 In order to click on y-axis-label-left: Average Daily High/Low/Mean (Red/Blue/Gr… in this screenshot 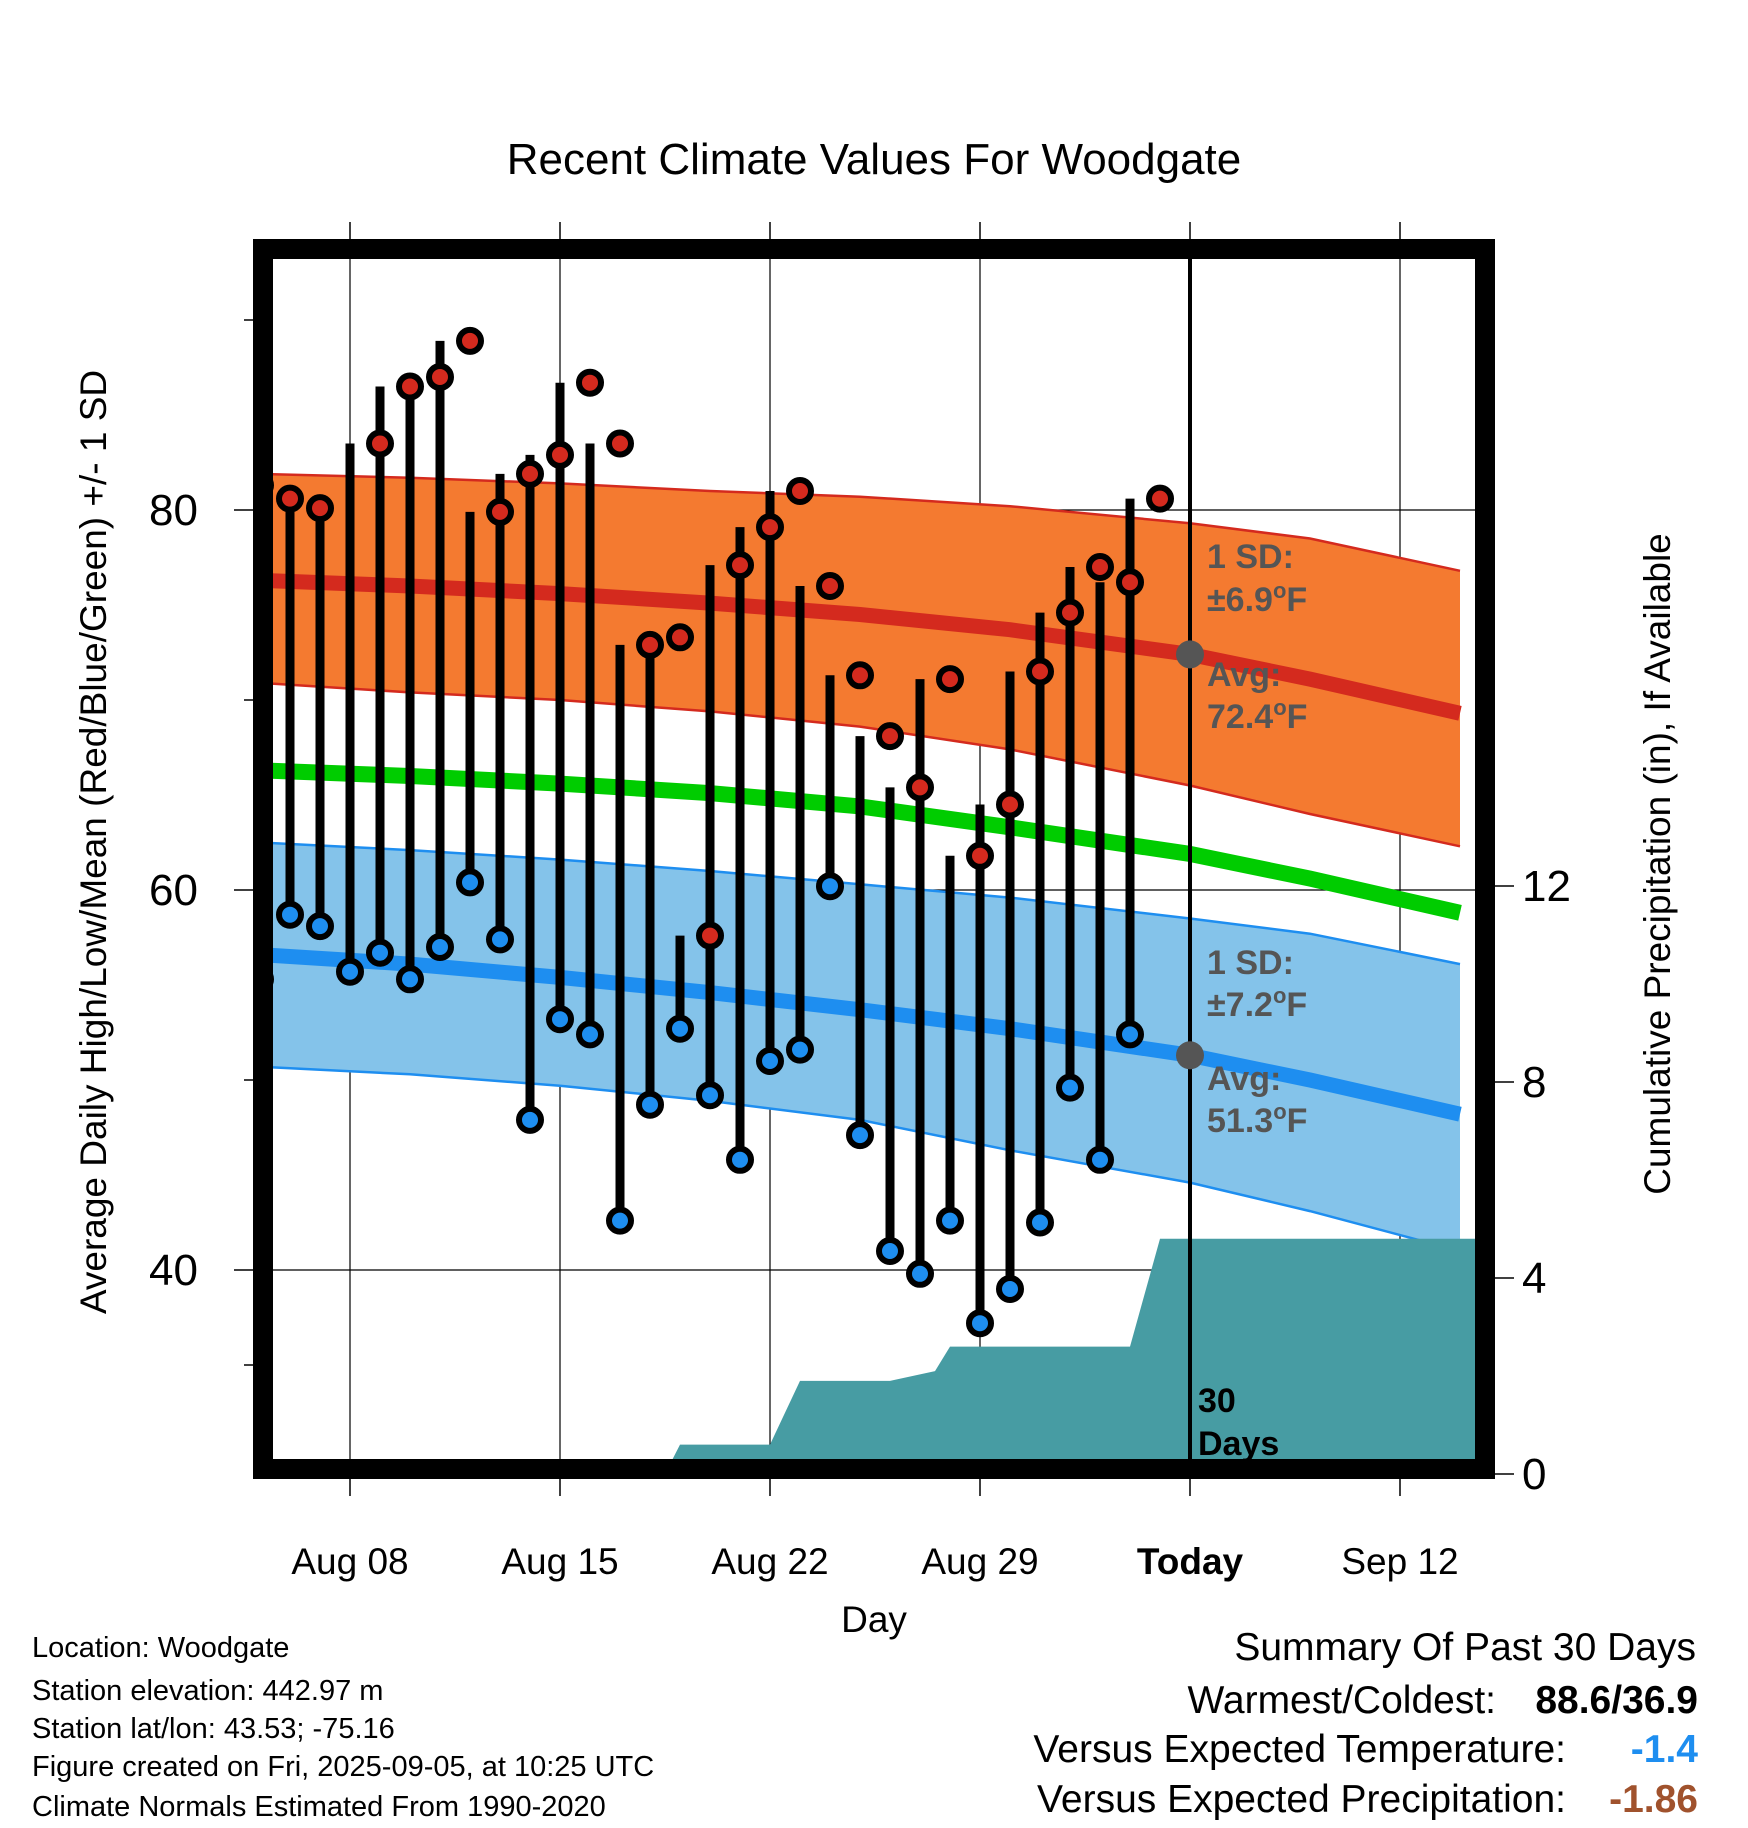, I will do `click(93, 842)`.